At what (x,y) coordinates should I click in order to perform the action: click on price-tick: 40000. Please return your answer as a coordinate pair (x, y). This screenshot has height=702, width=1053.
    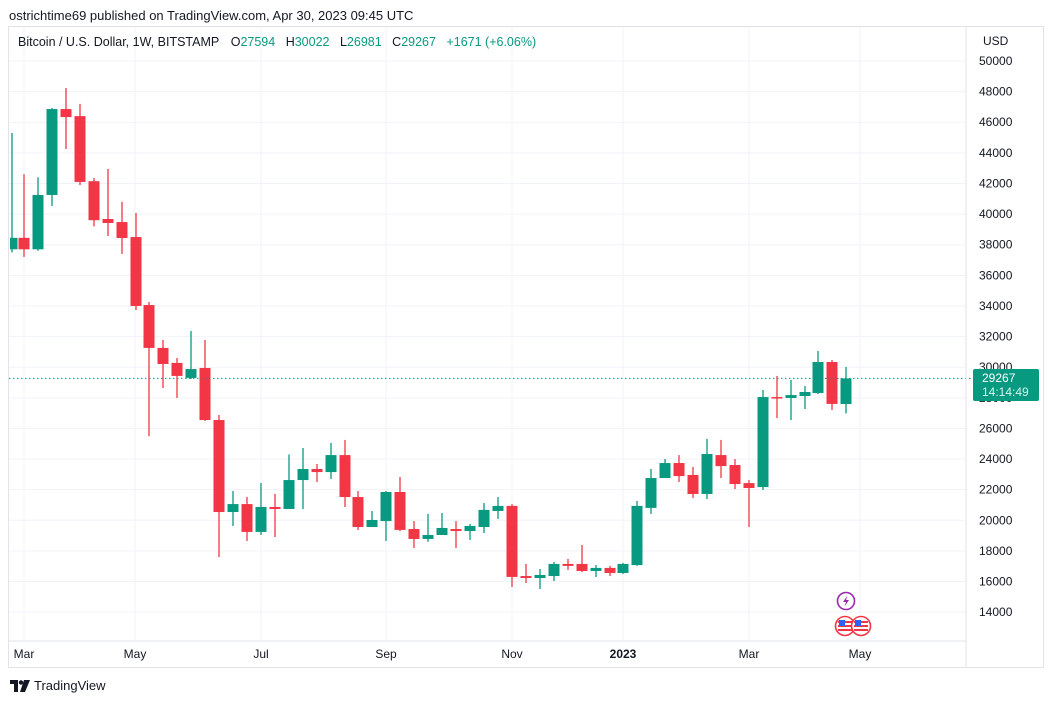
    Looking at the image, I should click on (996, 214).